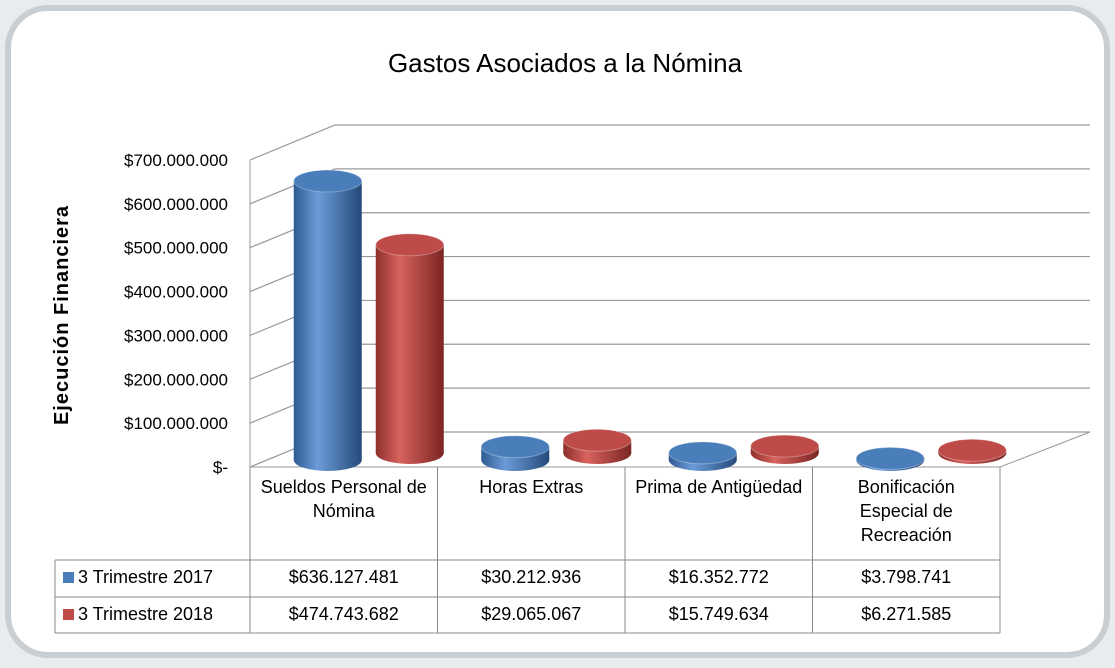 This screenshot has height=668, width=1115. Describe the element at coordinates (176, 160) in the screenshot. I see `y-tick-label: $700.000.000` at that location.